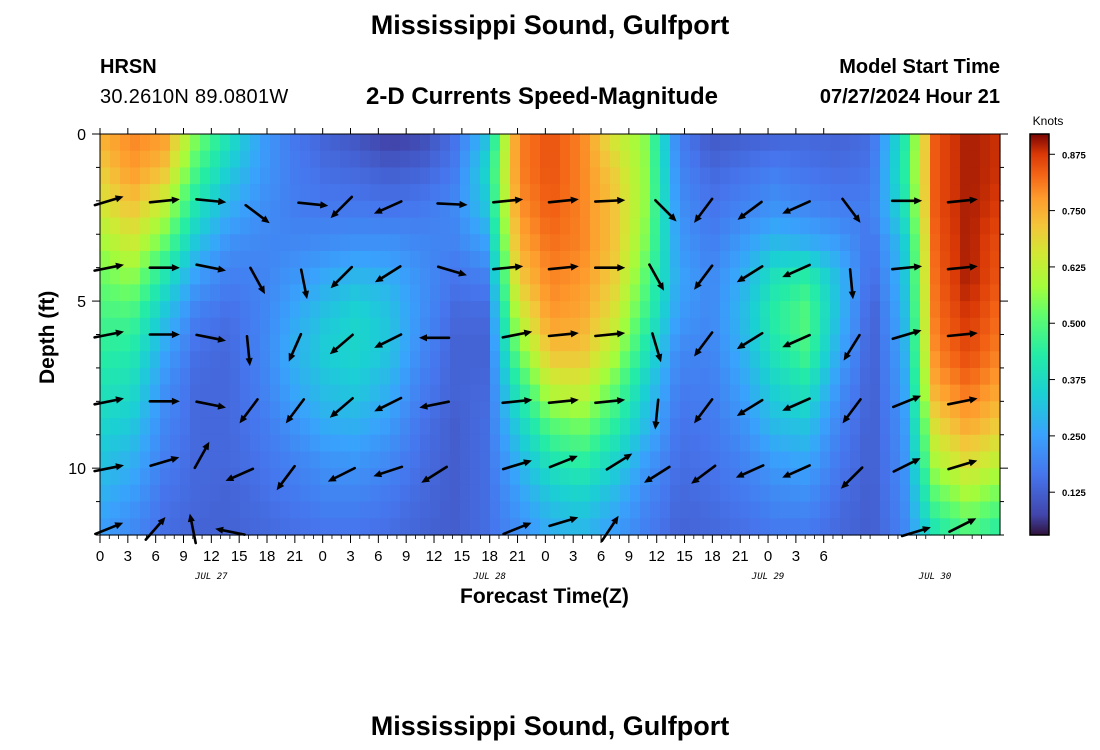  Describe the element at coordinates (435, 405) in the screenshot. I see `current-arrow` at that location.